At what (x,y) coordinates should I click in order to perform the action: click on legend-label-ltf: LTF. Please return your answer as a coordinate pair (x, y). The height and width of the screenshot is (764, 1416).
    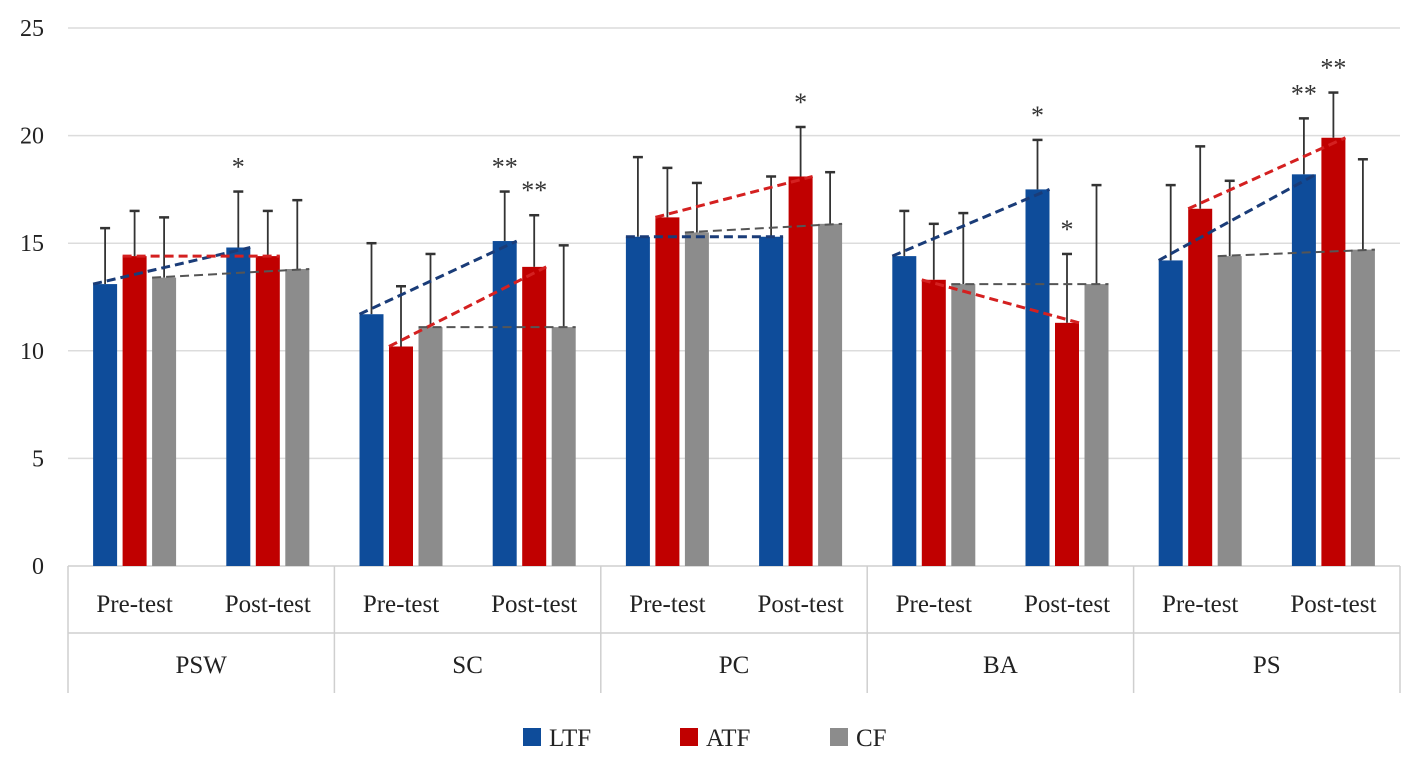
    Looking at the image, I should click on (570, 738).